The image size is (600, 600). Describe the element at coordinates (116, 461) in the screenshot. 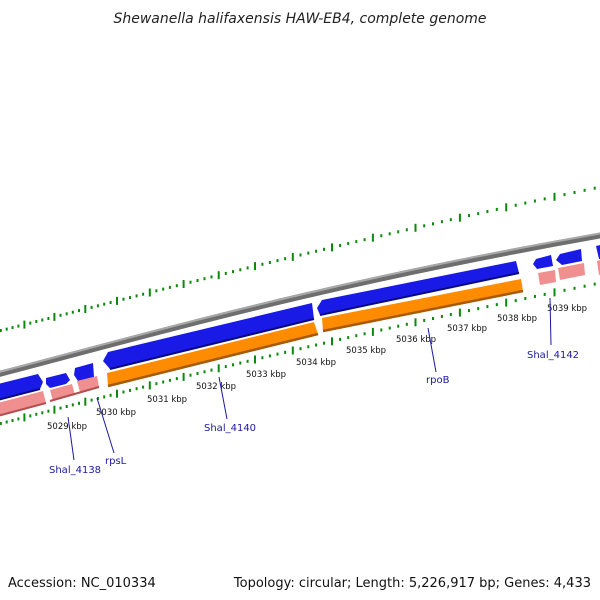

I see `gene-label-rpsl: rpsL` at that location.